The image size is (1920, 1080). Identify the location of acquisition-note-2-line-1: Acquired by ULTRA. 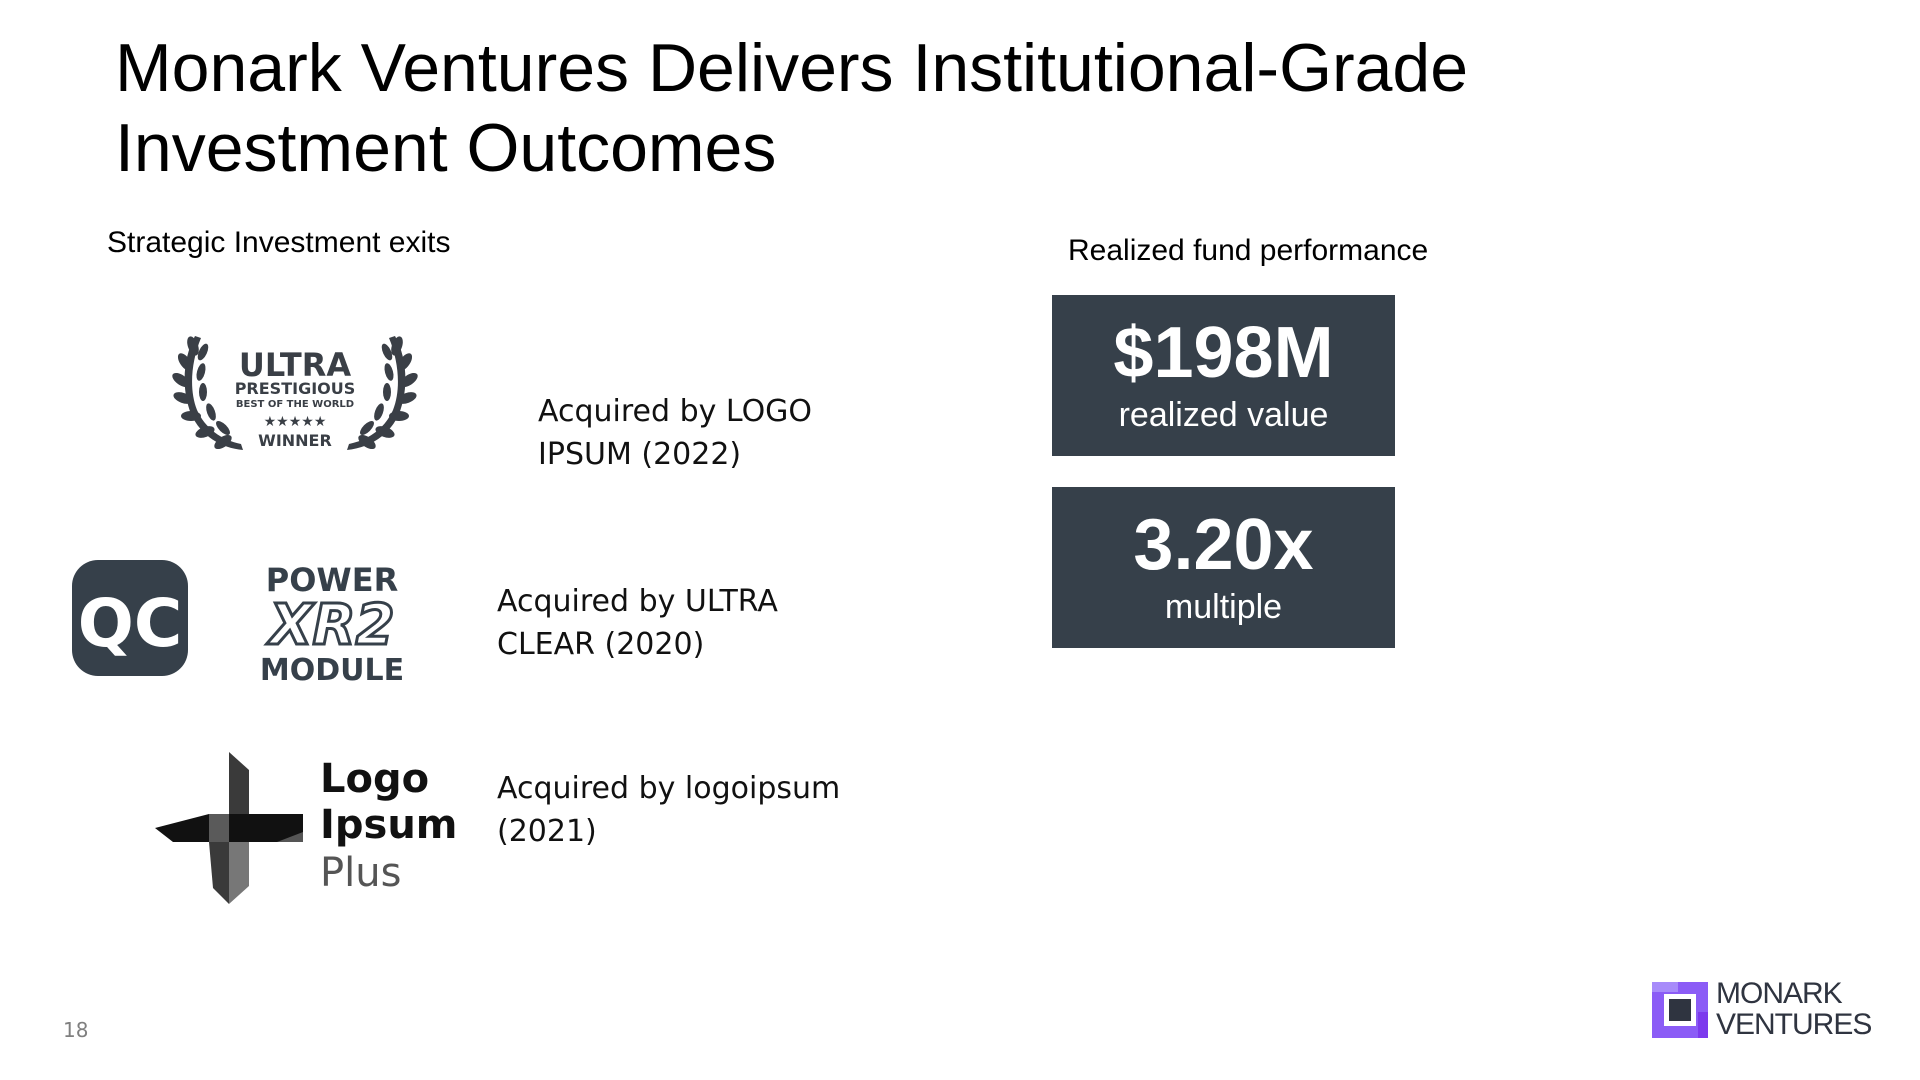
(637, 601).